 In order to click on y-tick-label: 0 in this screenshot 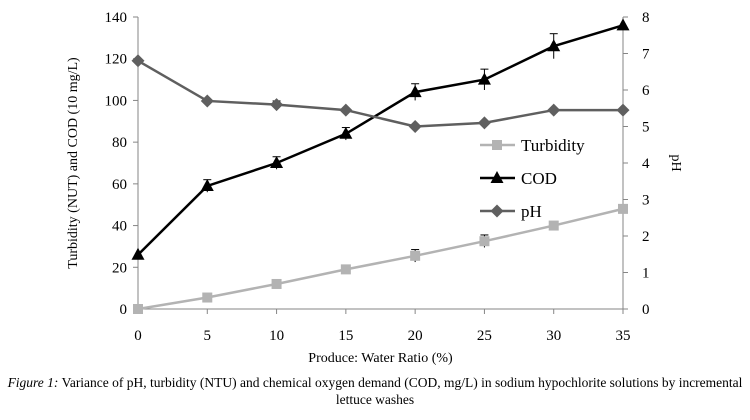, I will do `click(124, 310)`.